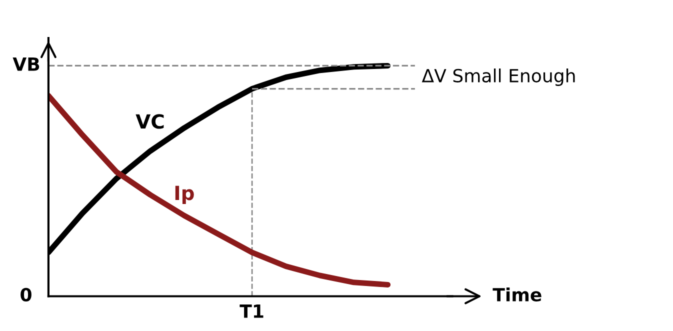  I want to click on x-axis-title: Time, so click(517, 295).